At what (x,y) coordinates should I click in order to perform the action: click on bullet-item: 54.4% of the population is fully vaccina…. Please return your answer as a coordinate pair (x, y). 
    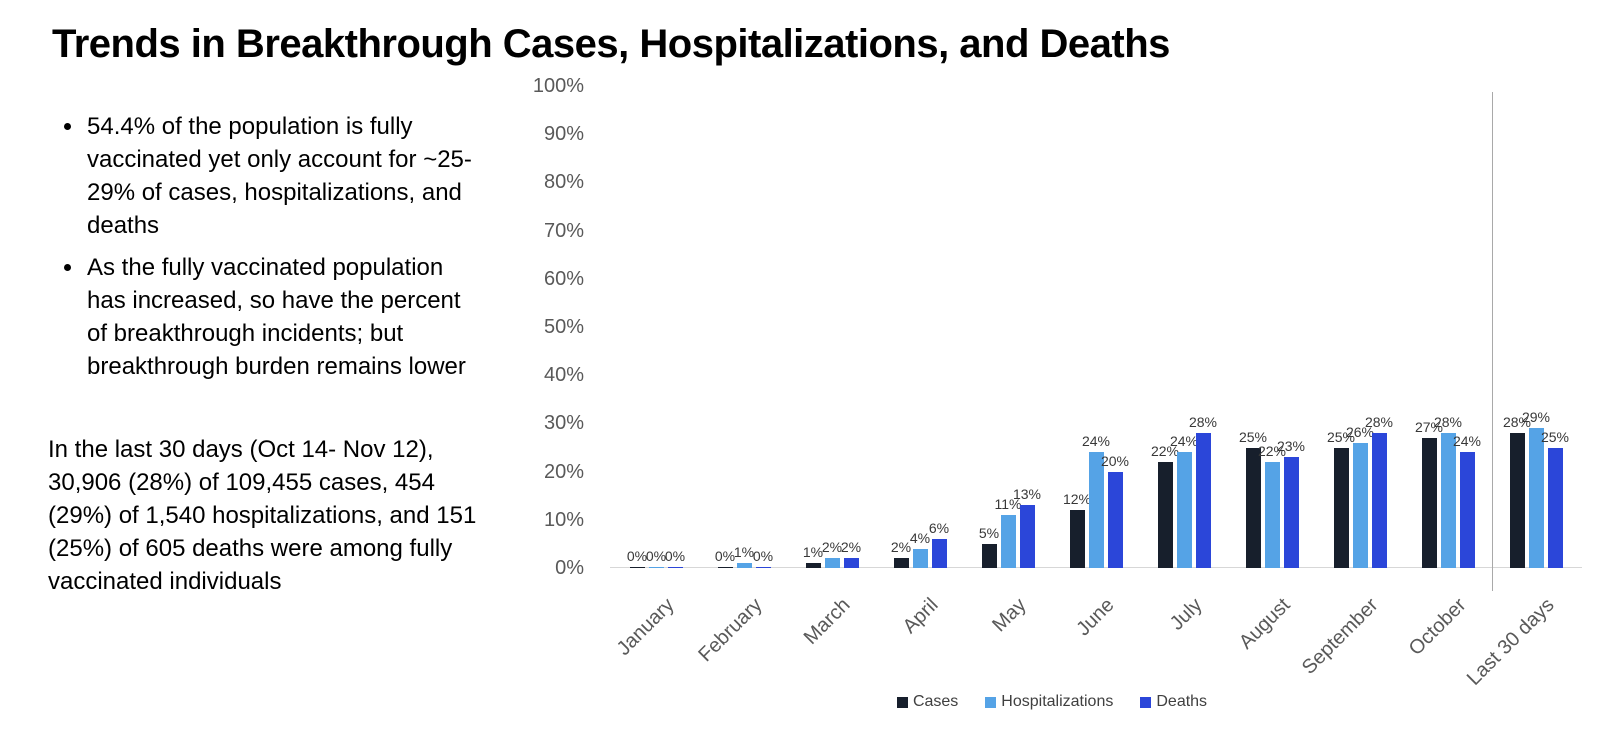
    Looking at the image, I should click on (284, 176).